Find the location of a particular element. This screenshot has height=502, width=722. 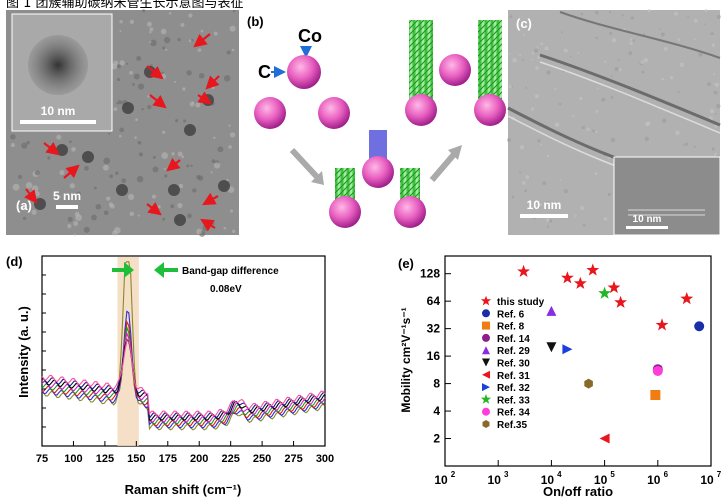

y-tick-label: 128 is located at coordinates (430, 274).